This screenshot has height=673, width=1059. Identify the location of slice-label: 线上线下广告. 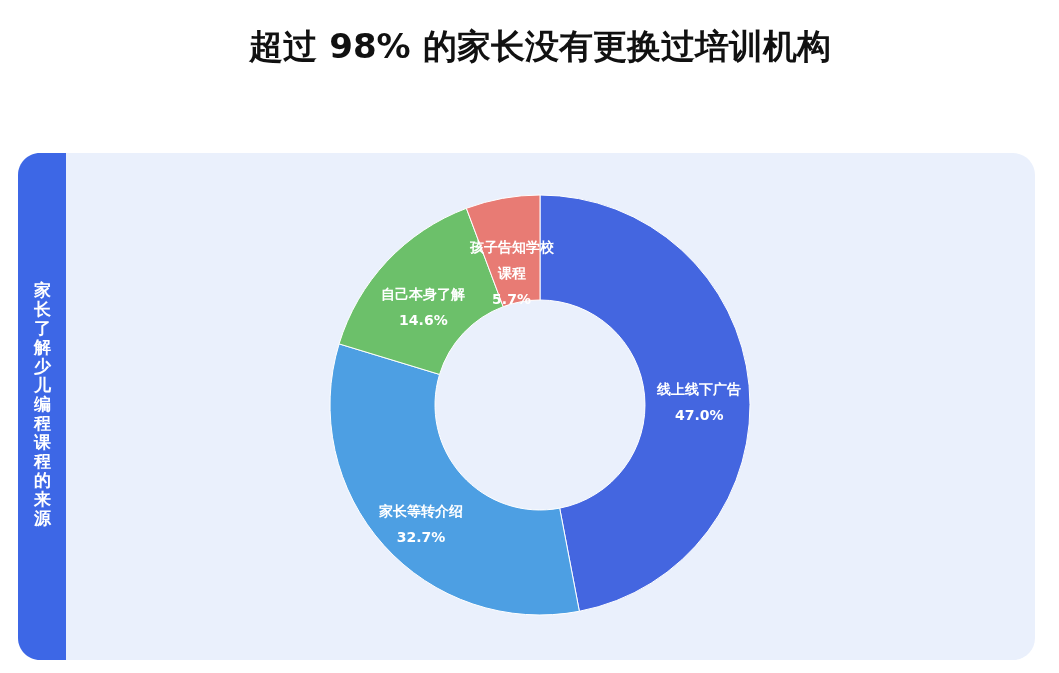
(699, 388).